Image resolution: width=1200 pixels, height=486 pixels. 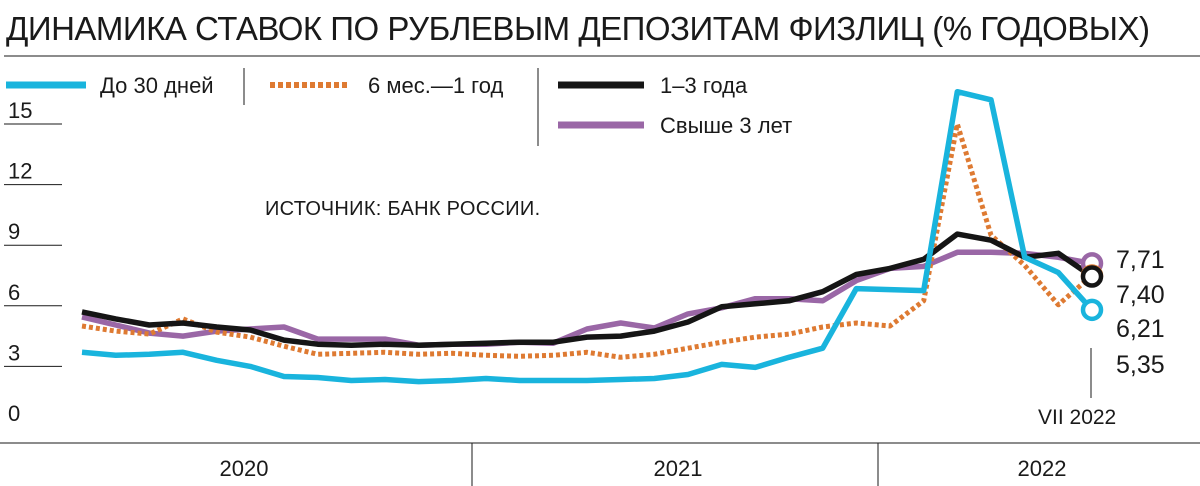 What do you see at coordinates (14, 352) in the screenshot?
I see `y-tick-3: 3` at bounding box center [14, 352].